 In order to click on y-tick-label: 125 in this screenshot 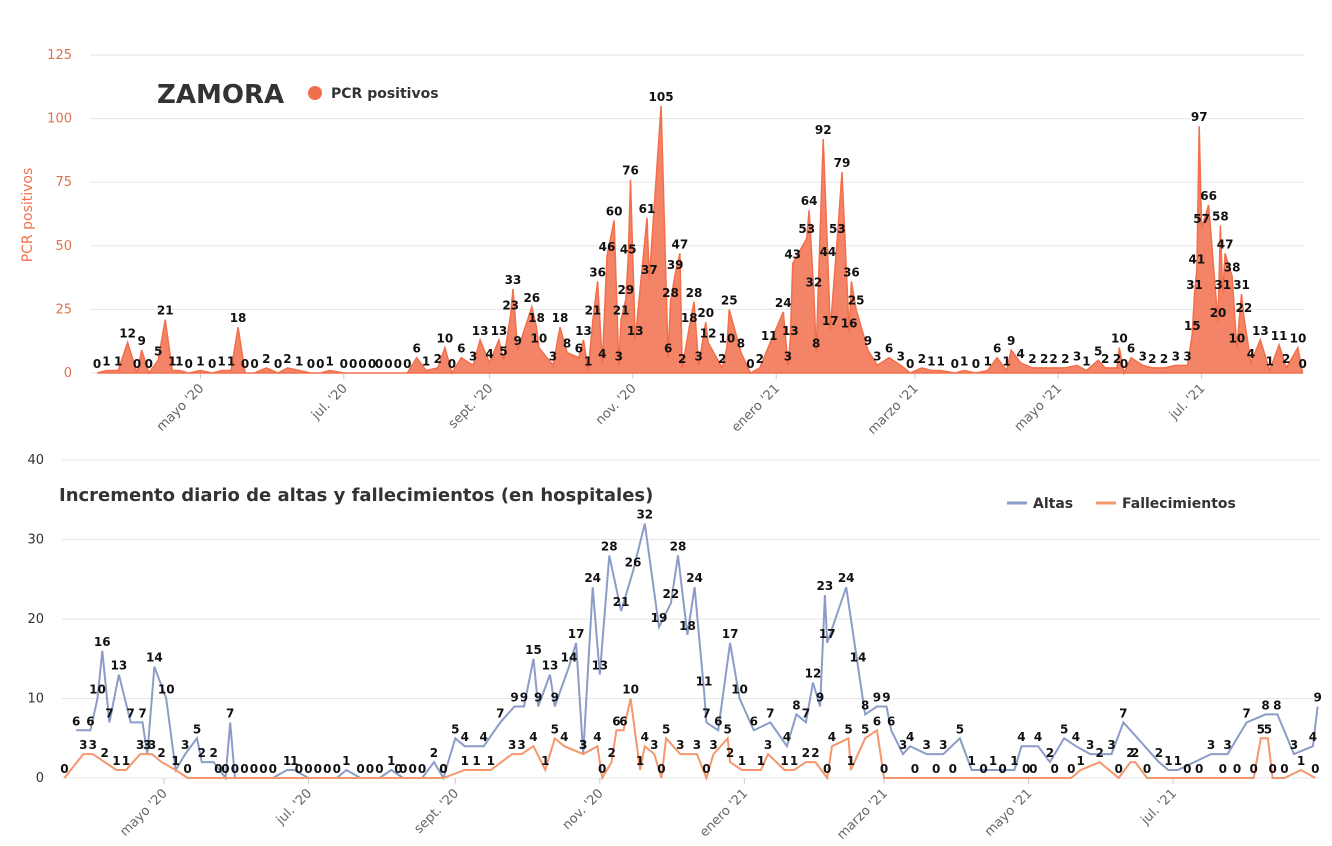, I will do `click(59, 55)`.